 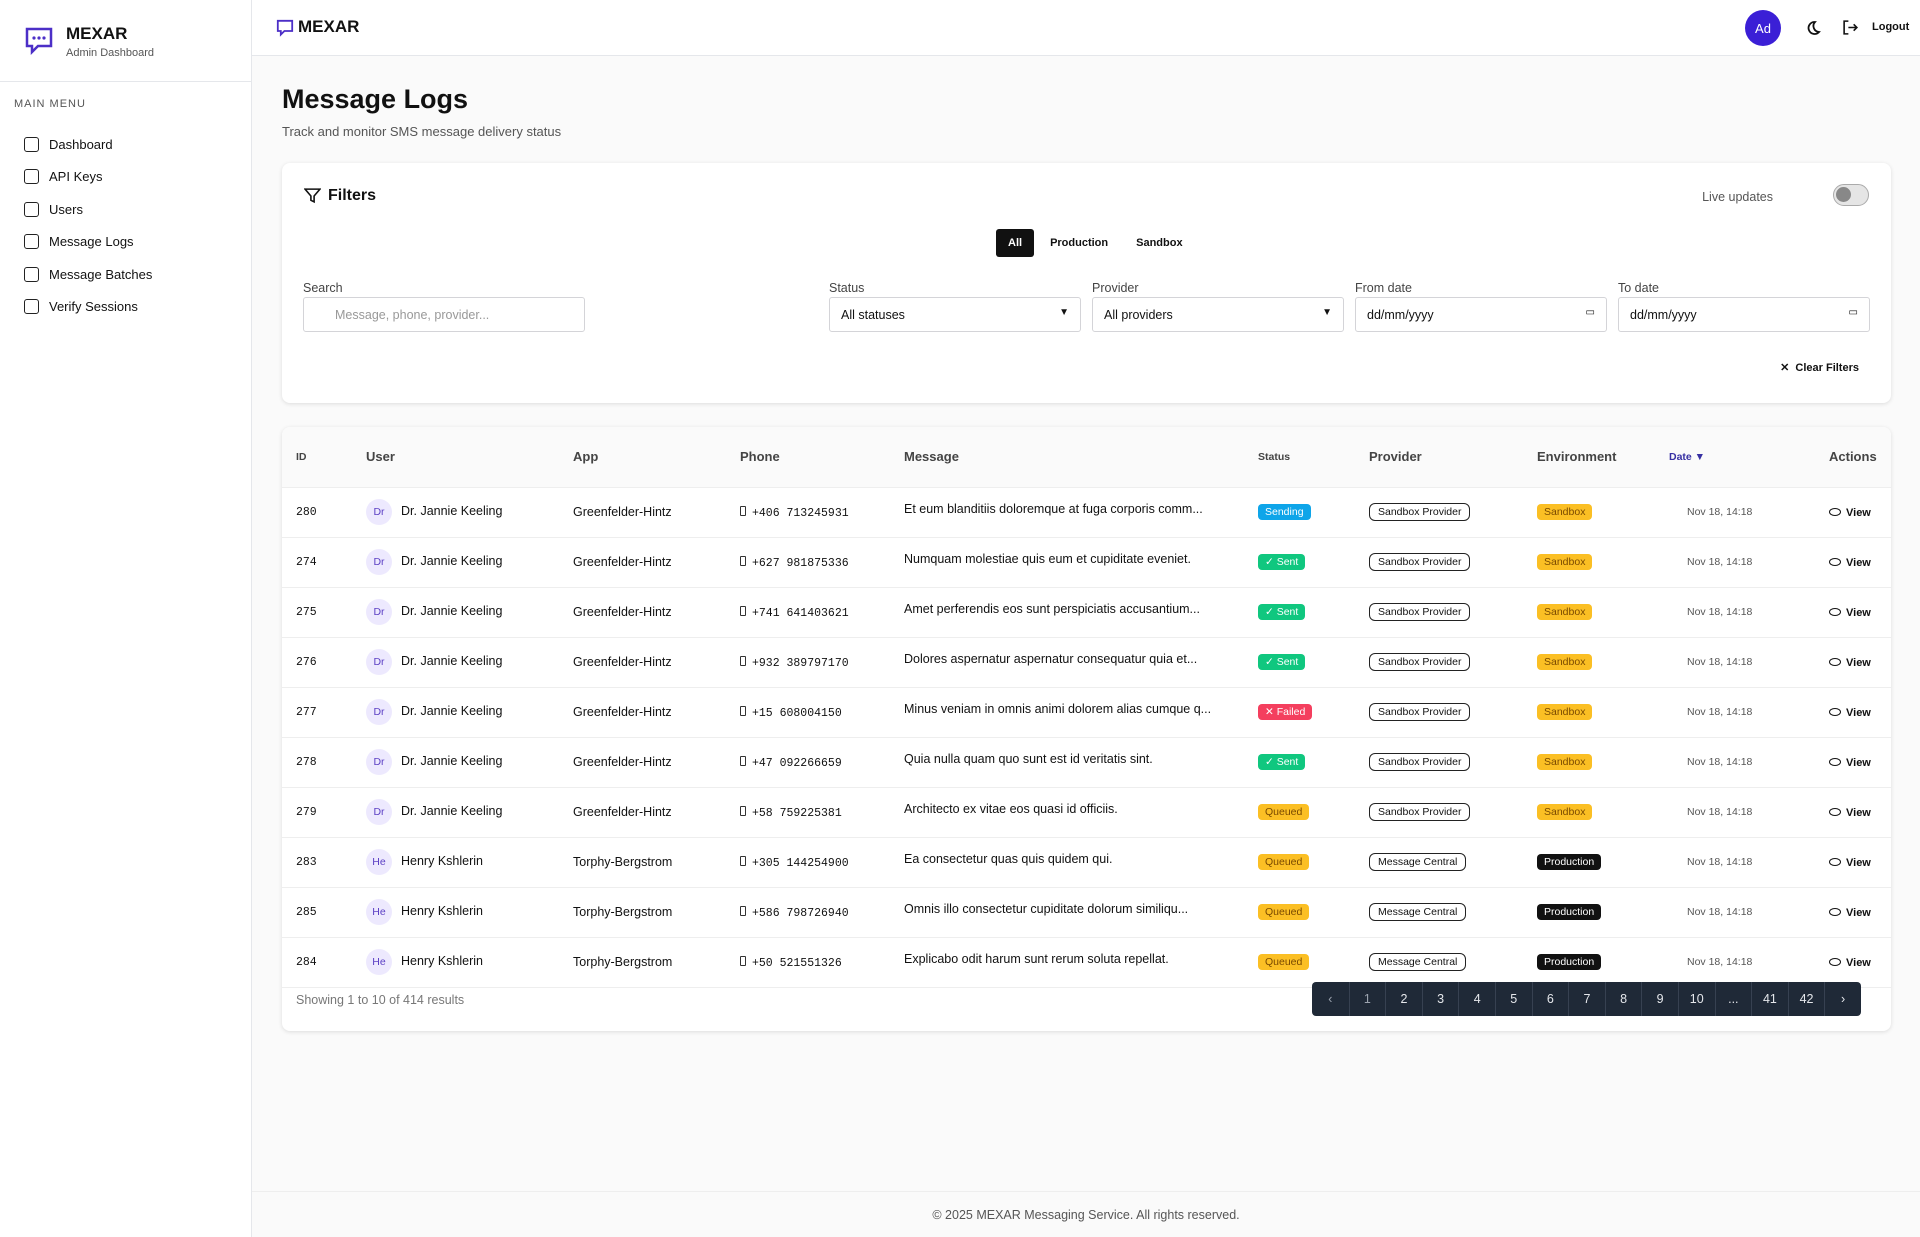 I want to click on menu-item: API Keys, so click(x=88, y=177).